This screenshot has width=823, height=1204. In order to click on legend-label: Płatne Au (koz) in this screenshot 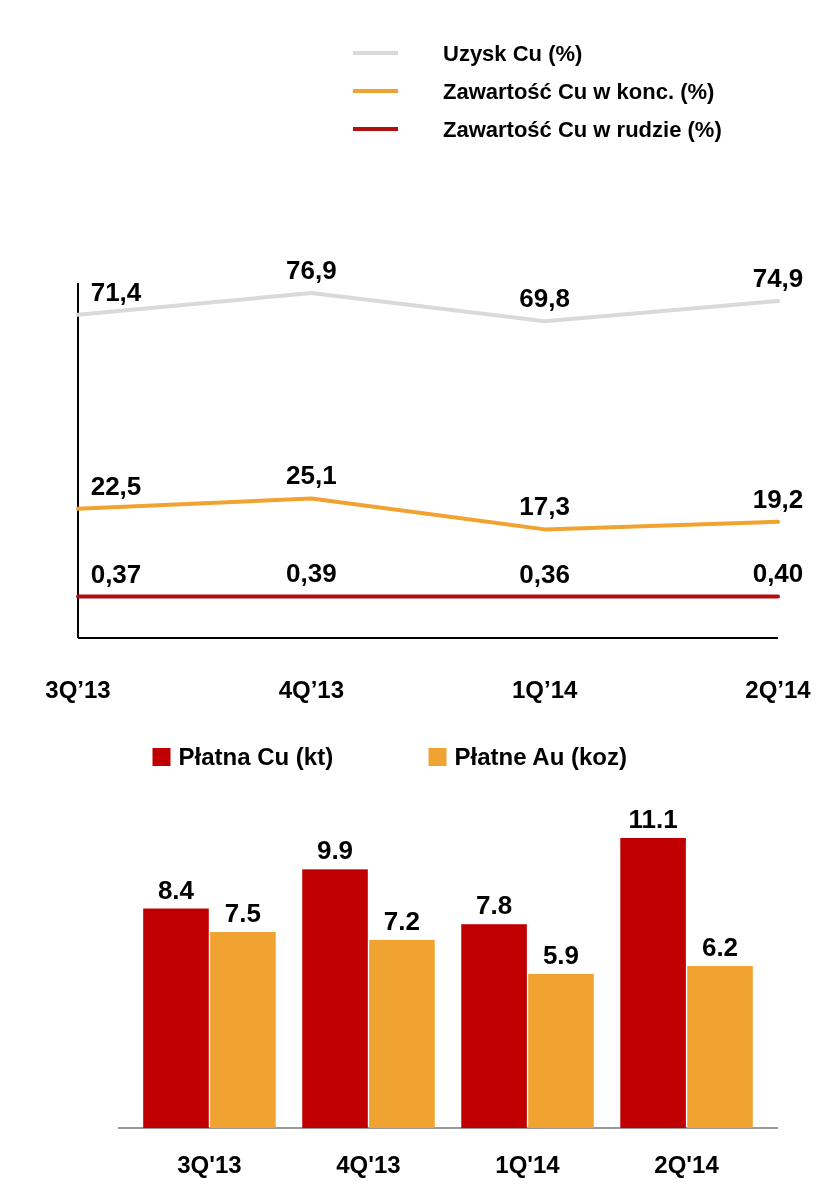, I will do `click(540, 756)`.